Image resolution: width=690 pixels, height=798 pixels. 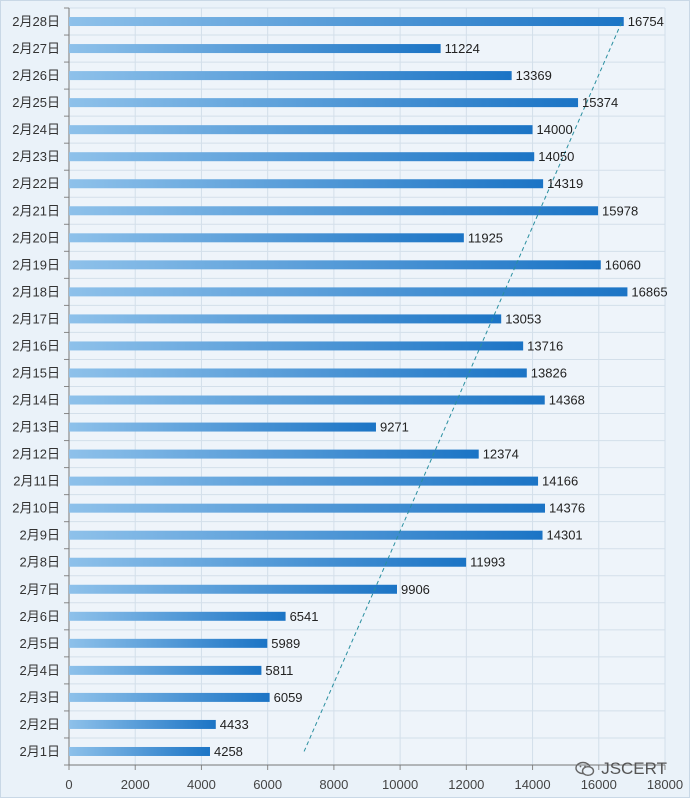 I want to click on category-label: 2月11日, so click(x=36, y=481).